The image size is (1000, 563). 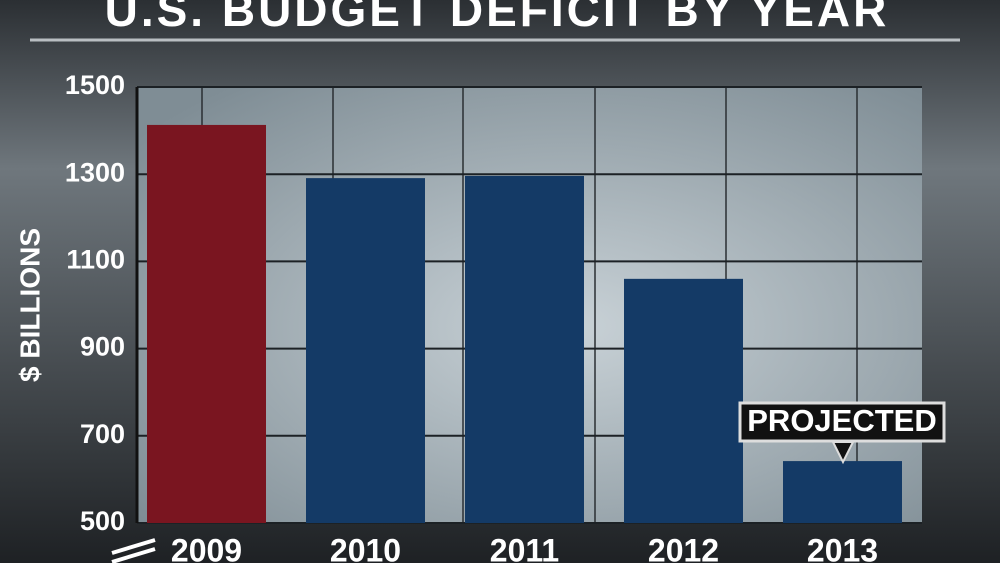 I want to click on annotation: PROJECTED, so click(x=842, y=433).